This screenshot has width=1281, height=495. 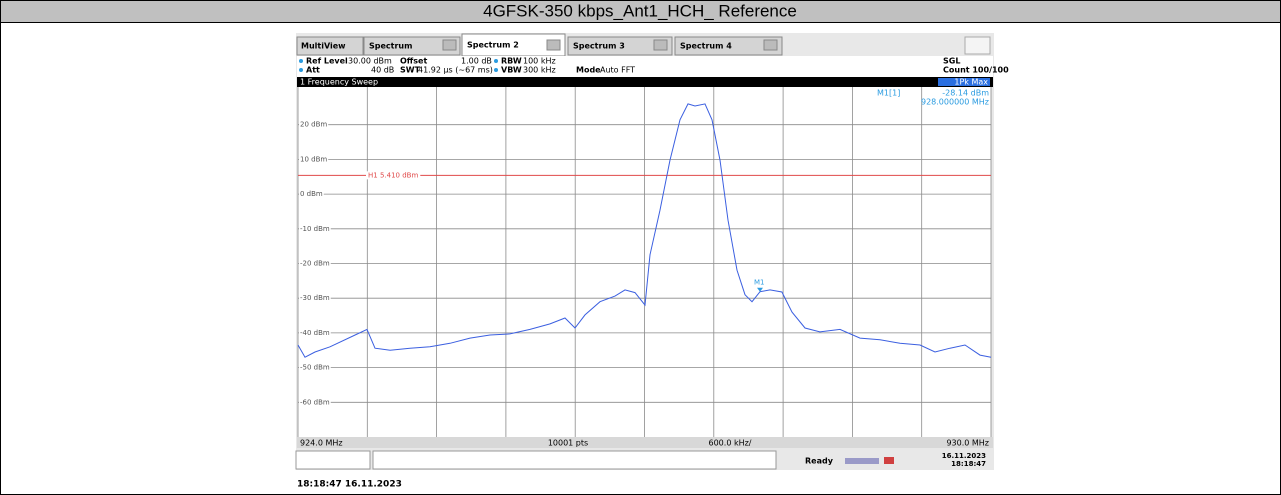 I want to click on setting-label: VBW, so click(x=511, y=70).